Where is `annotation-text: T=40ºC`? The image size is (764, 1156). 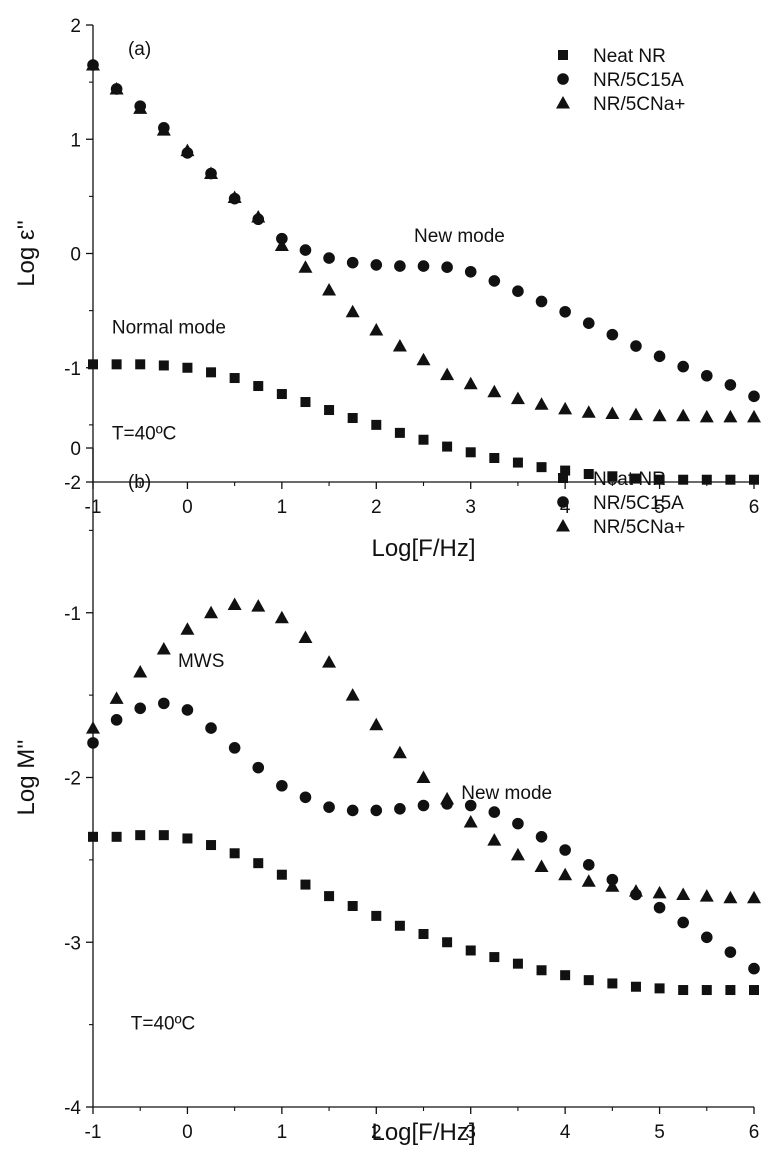
annotation-text: T=40ºC is located at coordinates (144, 434).